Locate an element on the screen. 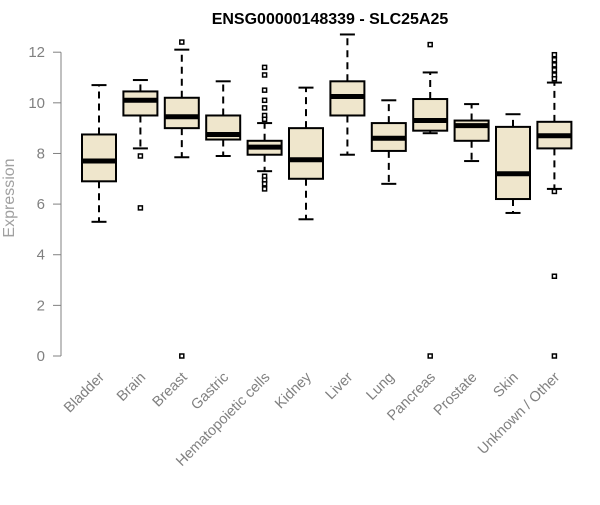  y-tick-label: 0 is located at coordinates (41, 356).